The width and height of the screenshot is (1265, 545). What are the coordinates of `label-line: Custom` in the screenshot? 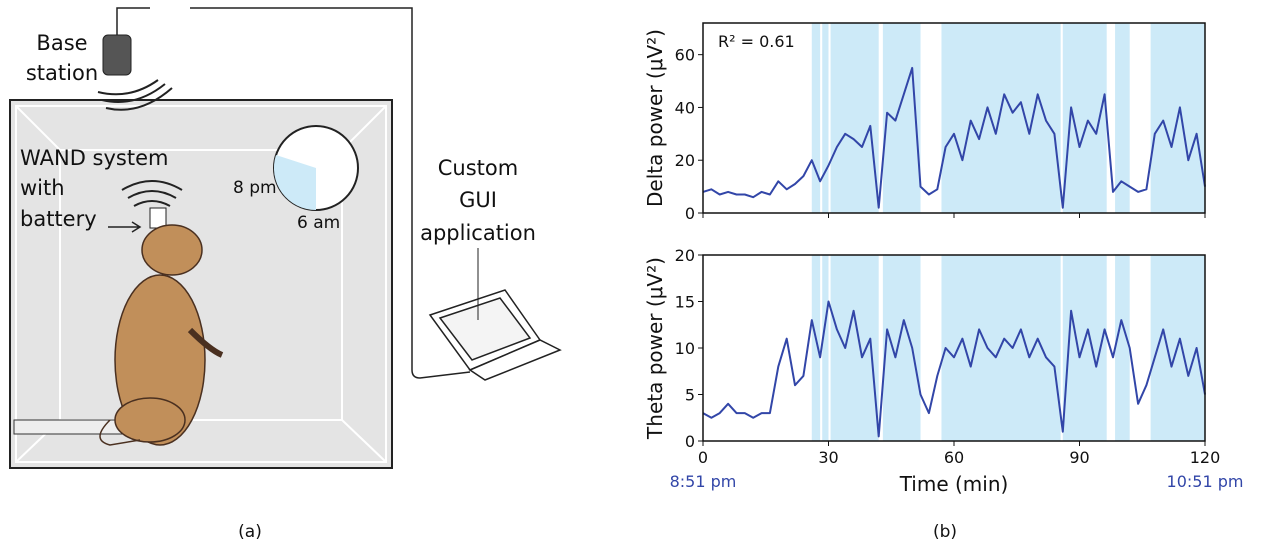 It's located at (478, 168).